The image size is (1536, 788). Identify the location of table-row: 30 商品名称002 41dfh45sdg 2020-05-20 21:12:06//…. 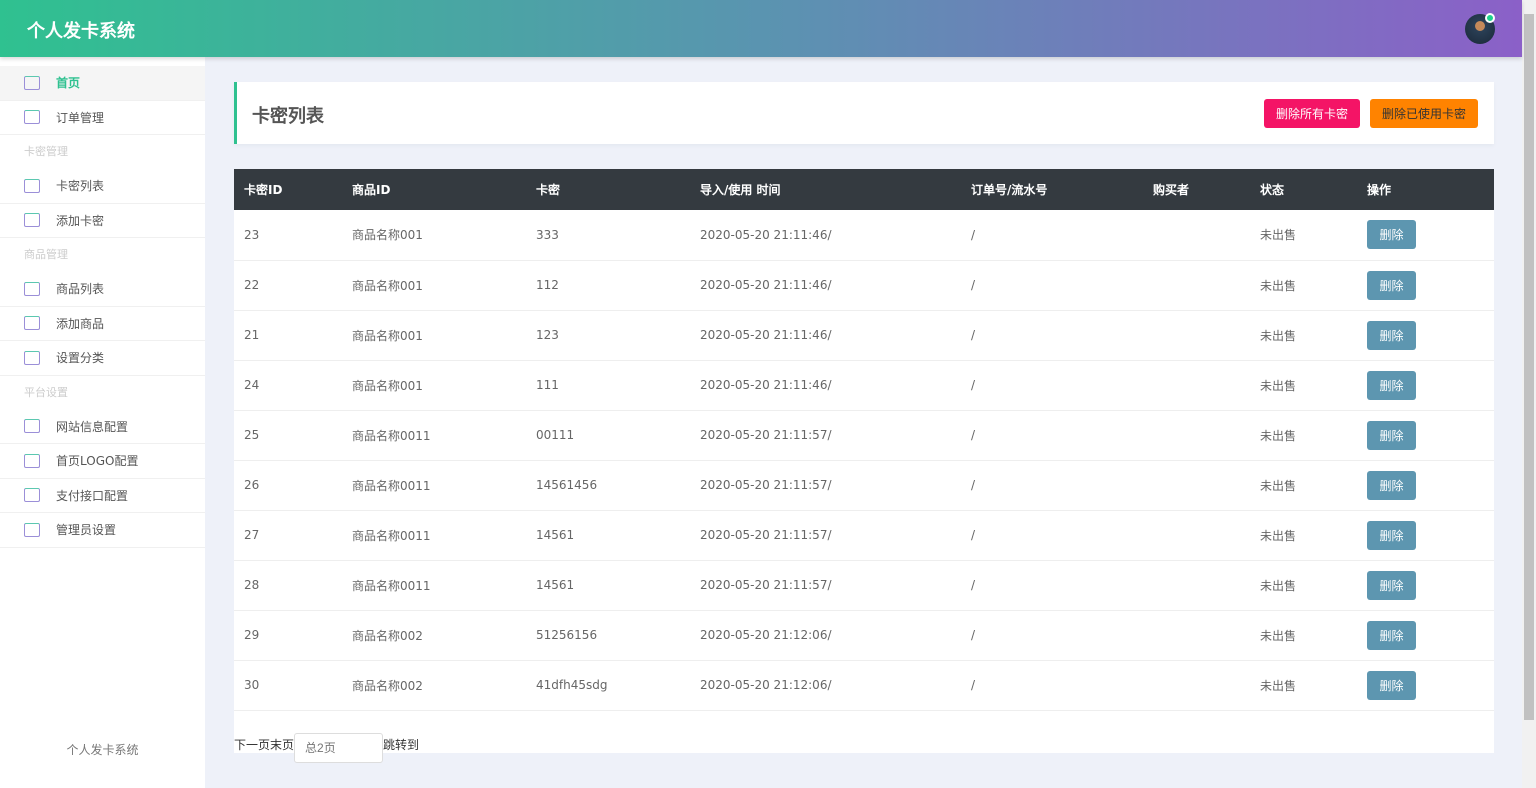
(864, 685).